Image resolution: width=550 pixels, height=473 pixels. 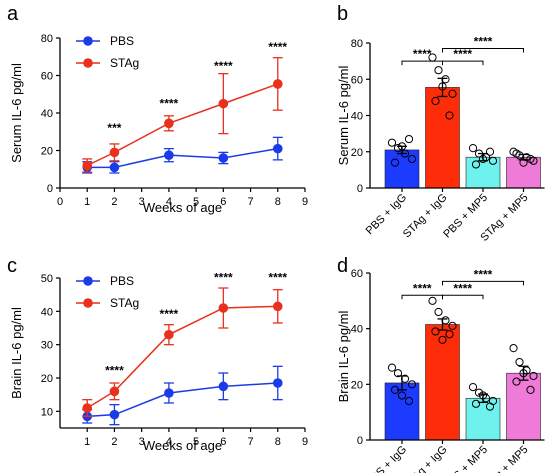 I want to click on y-tick-label: 80, so click(x=47, y=39).